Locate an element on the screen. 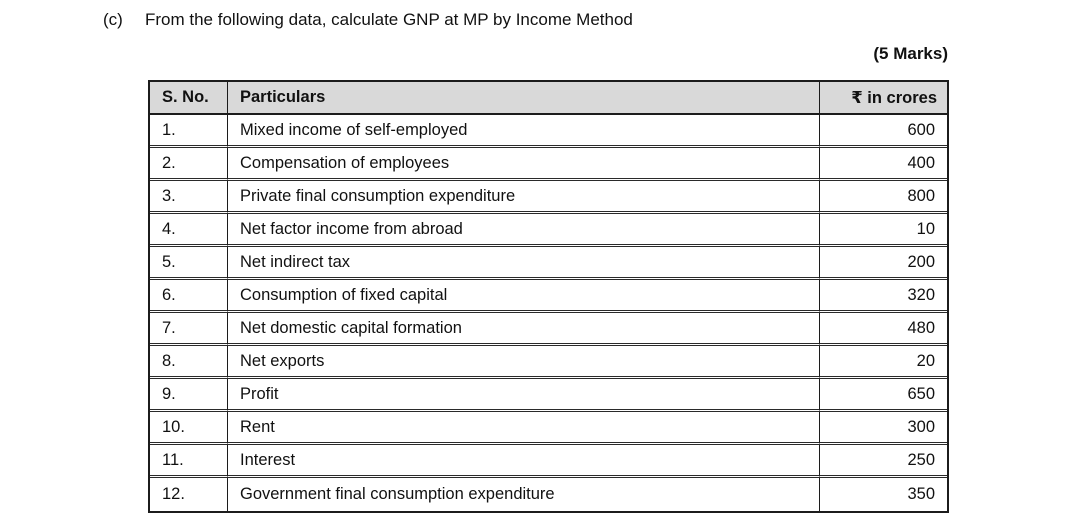 The width and height of the screenshot is (1080, 525). amount-cell: 300 is located at coordinates (883, 428).